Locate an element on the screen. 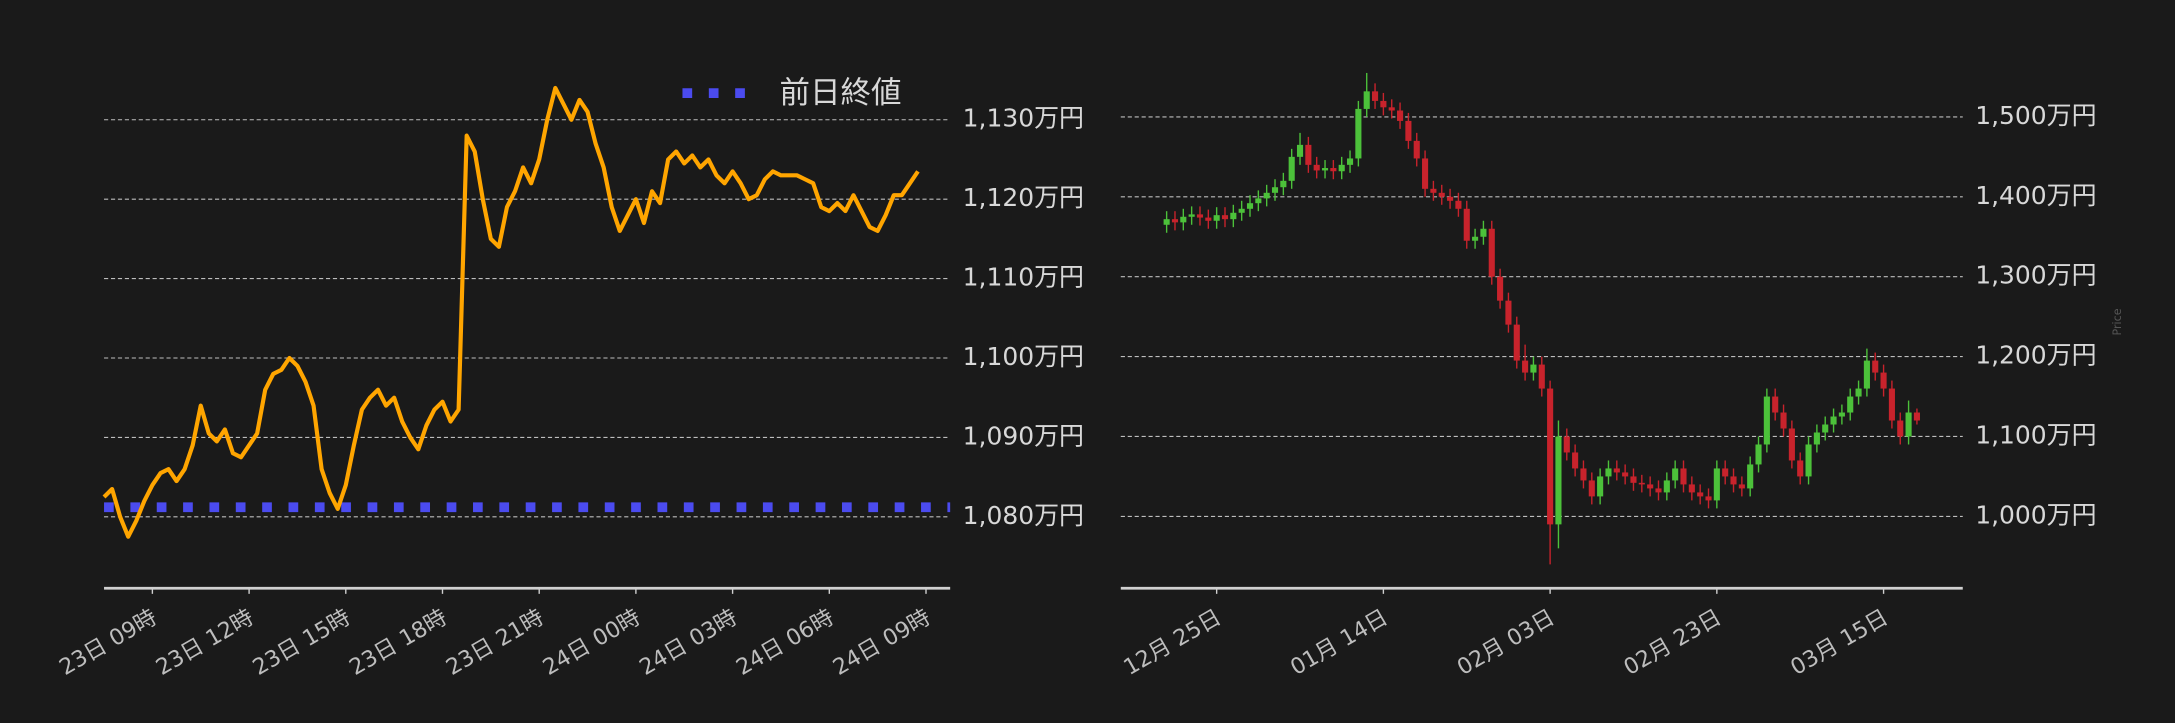 This screenshot has width=2175, height=723. y-tick-label: 1,400万円 is located at coordinates (2035, 195).